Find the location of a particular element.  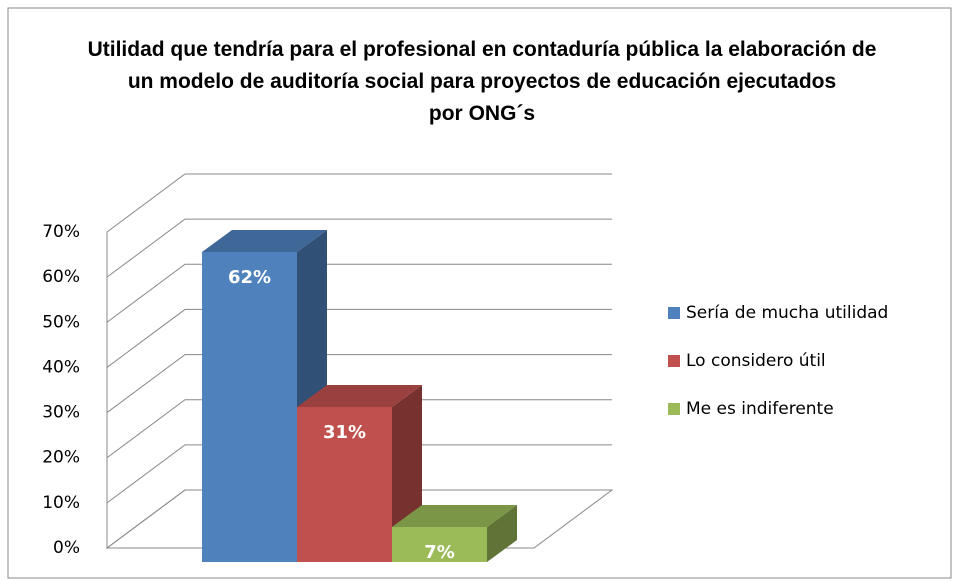

y-tick-label: 20% is located at coordinates (61, 458).